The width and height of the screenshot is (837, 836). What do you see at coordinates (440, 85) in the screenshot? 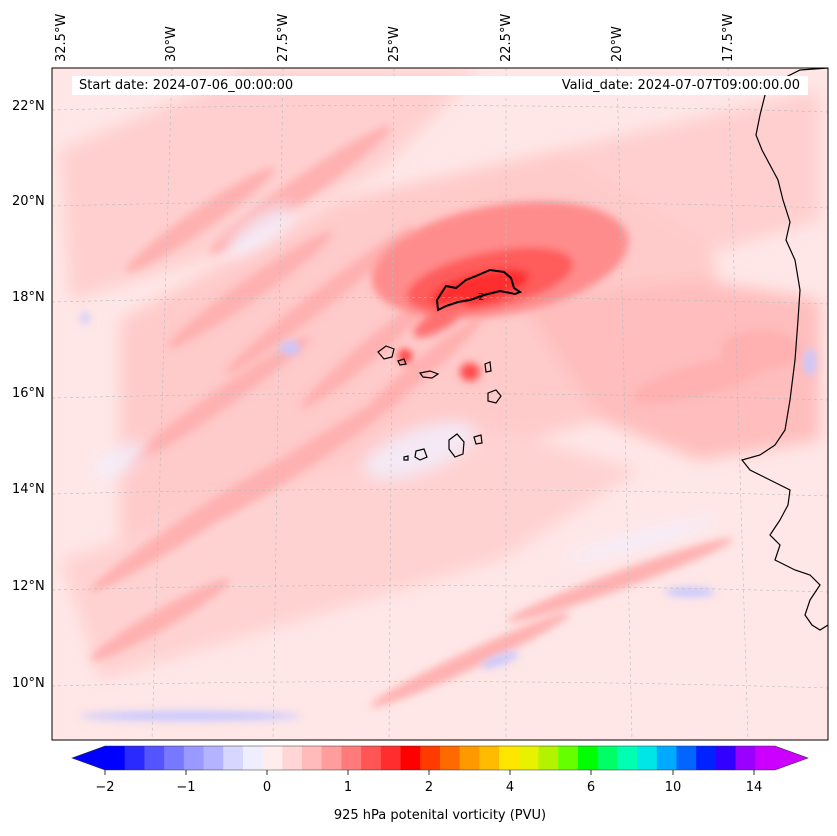
I see `date-header-band` at bounding box center [440, 85].